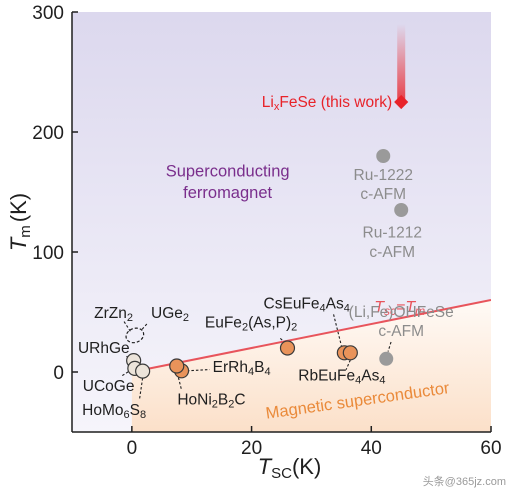  I want to click on point-rbeufe4as4, so click(350, 353).